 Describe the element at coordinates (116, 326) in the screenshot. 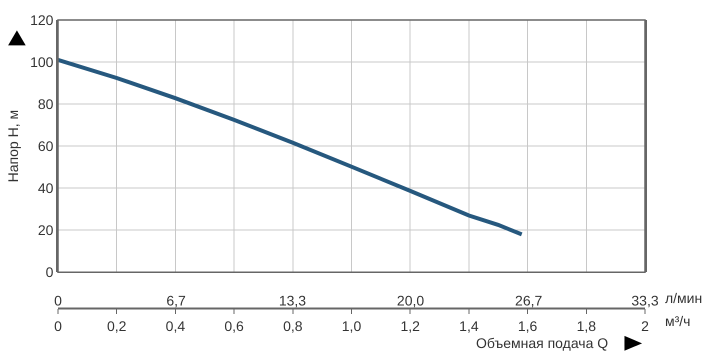

I see `x-tick-label: 0,2` at that location.